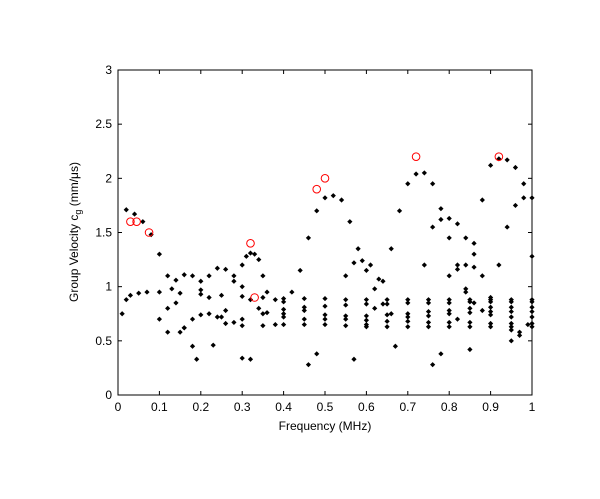  Describe the element at coordinates (490, 407) in the screenshot. I see `x-tick-label: 0.9` at that location.